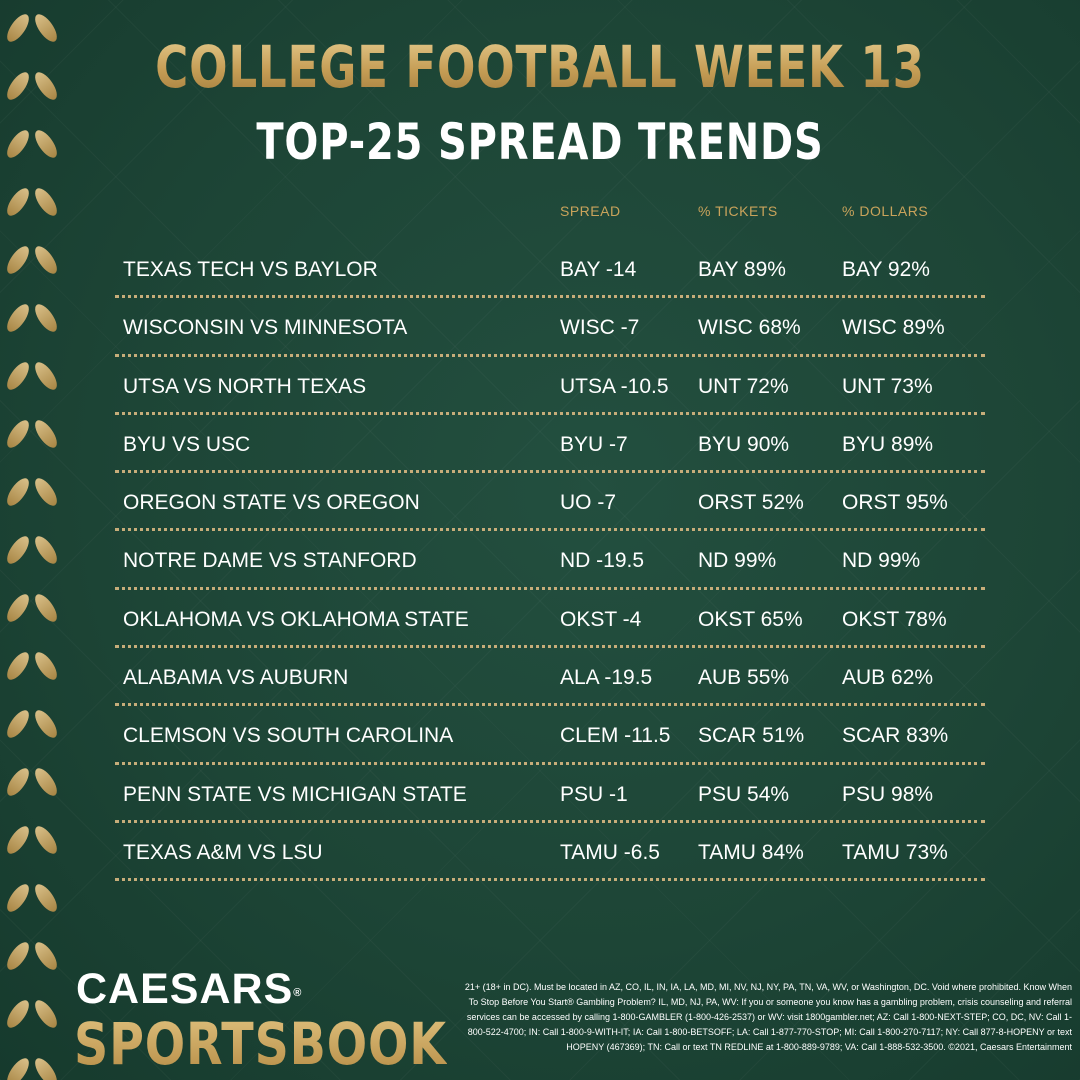 The image size is (1080, 1080). I want to click on registered-mark: ®, so click(298, 993).